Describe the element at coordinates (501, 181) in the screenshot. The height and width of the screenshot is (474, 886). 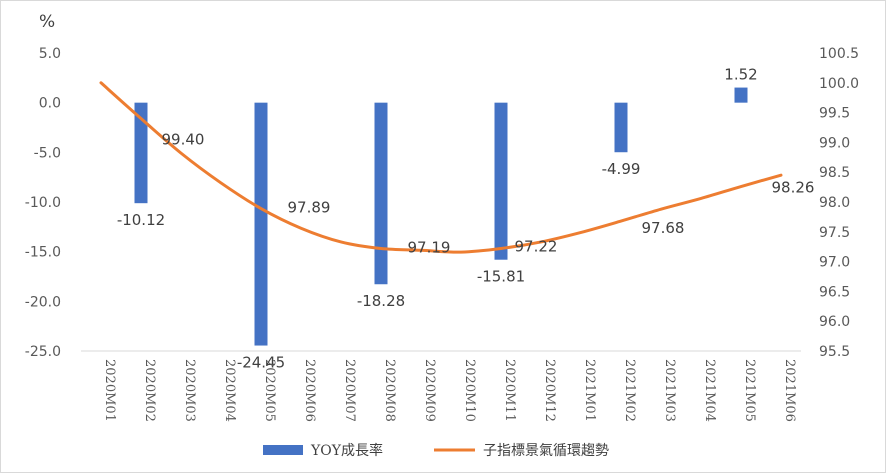
I see `bar-2020M11` at that location.